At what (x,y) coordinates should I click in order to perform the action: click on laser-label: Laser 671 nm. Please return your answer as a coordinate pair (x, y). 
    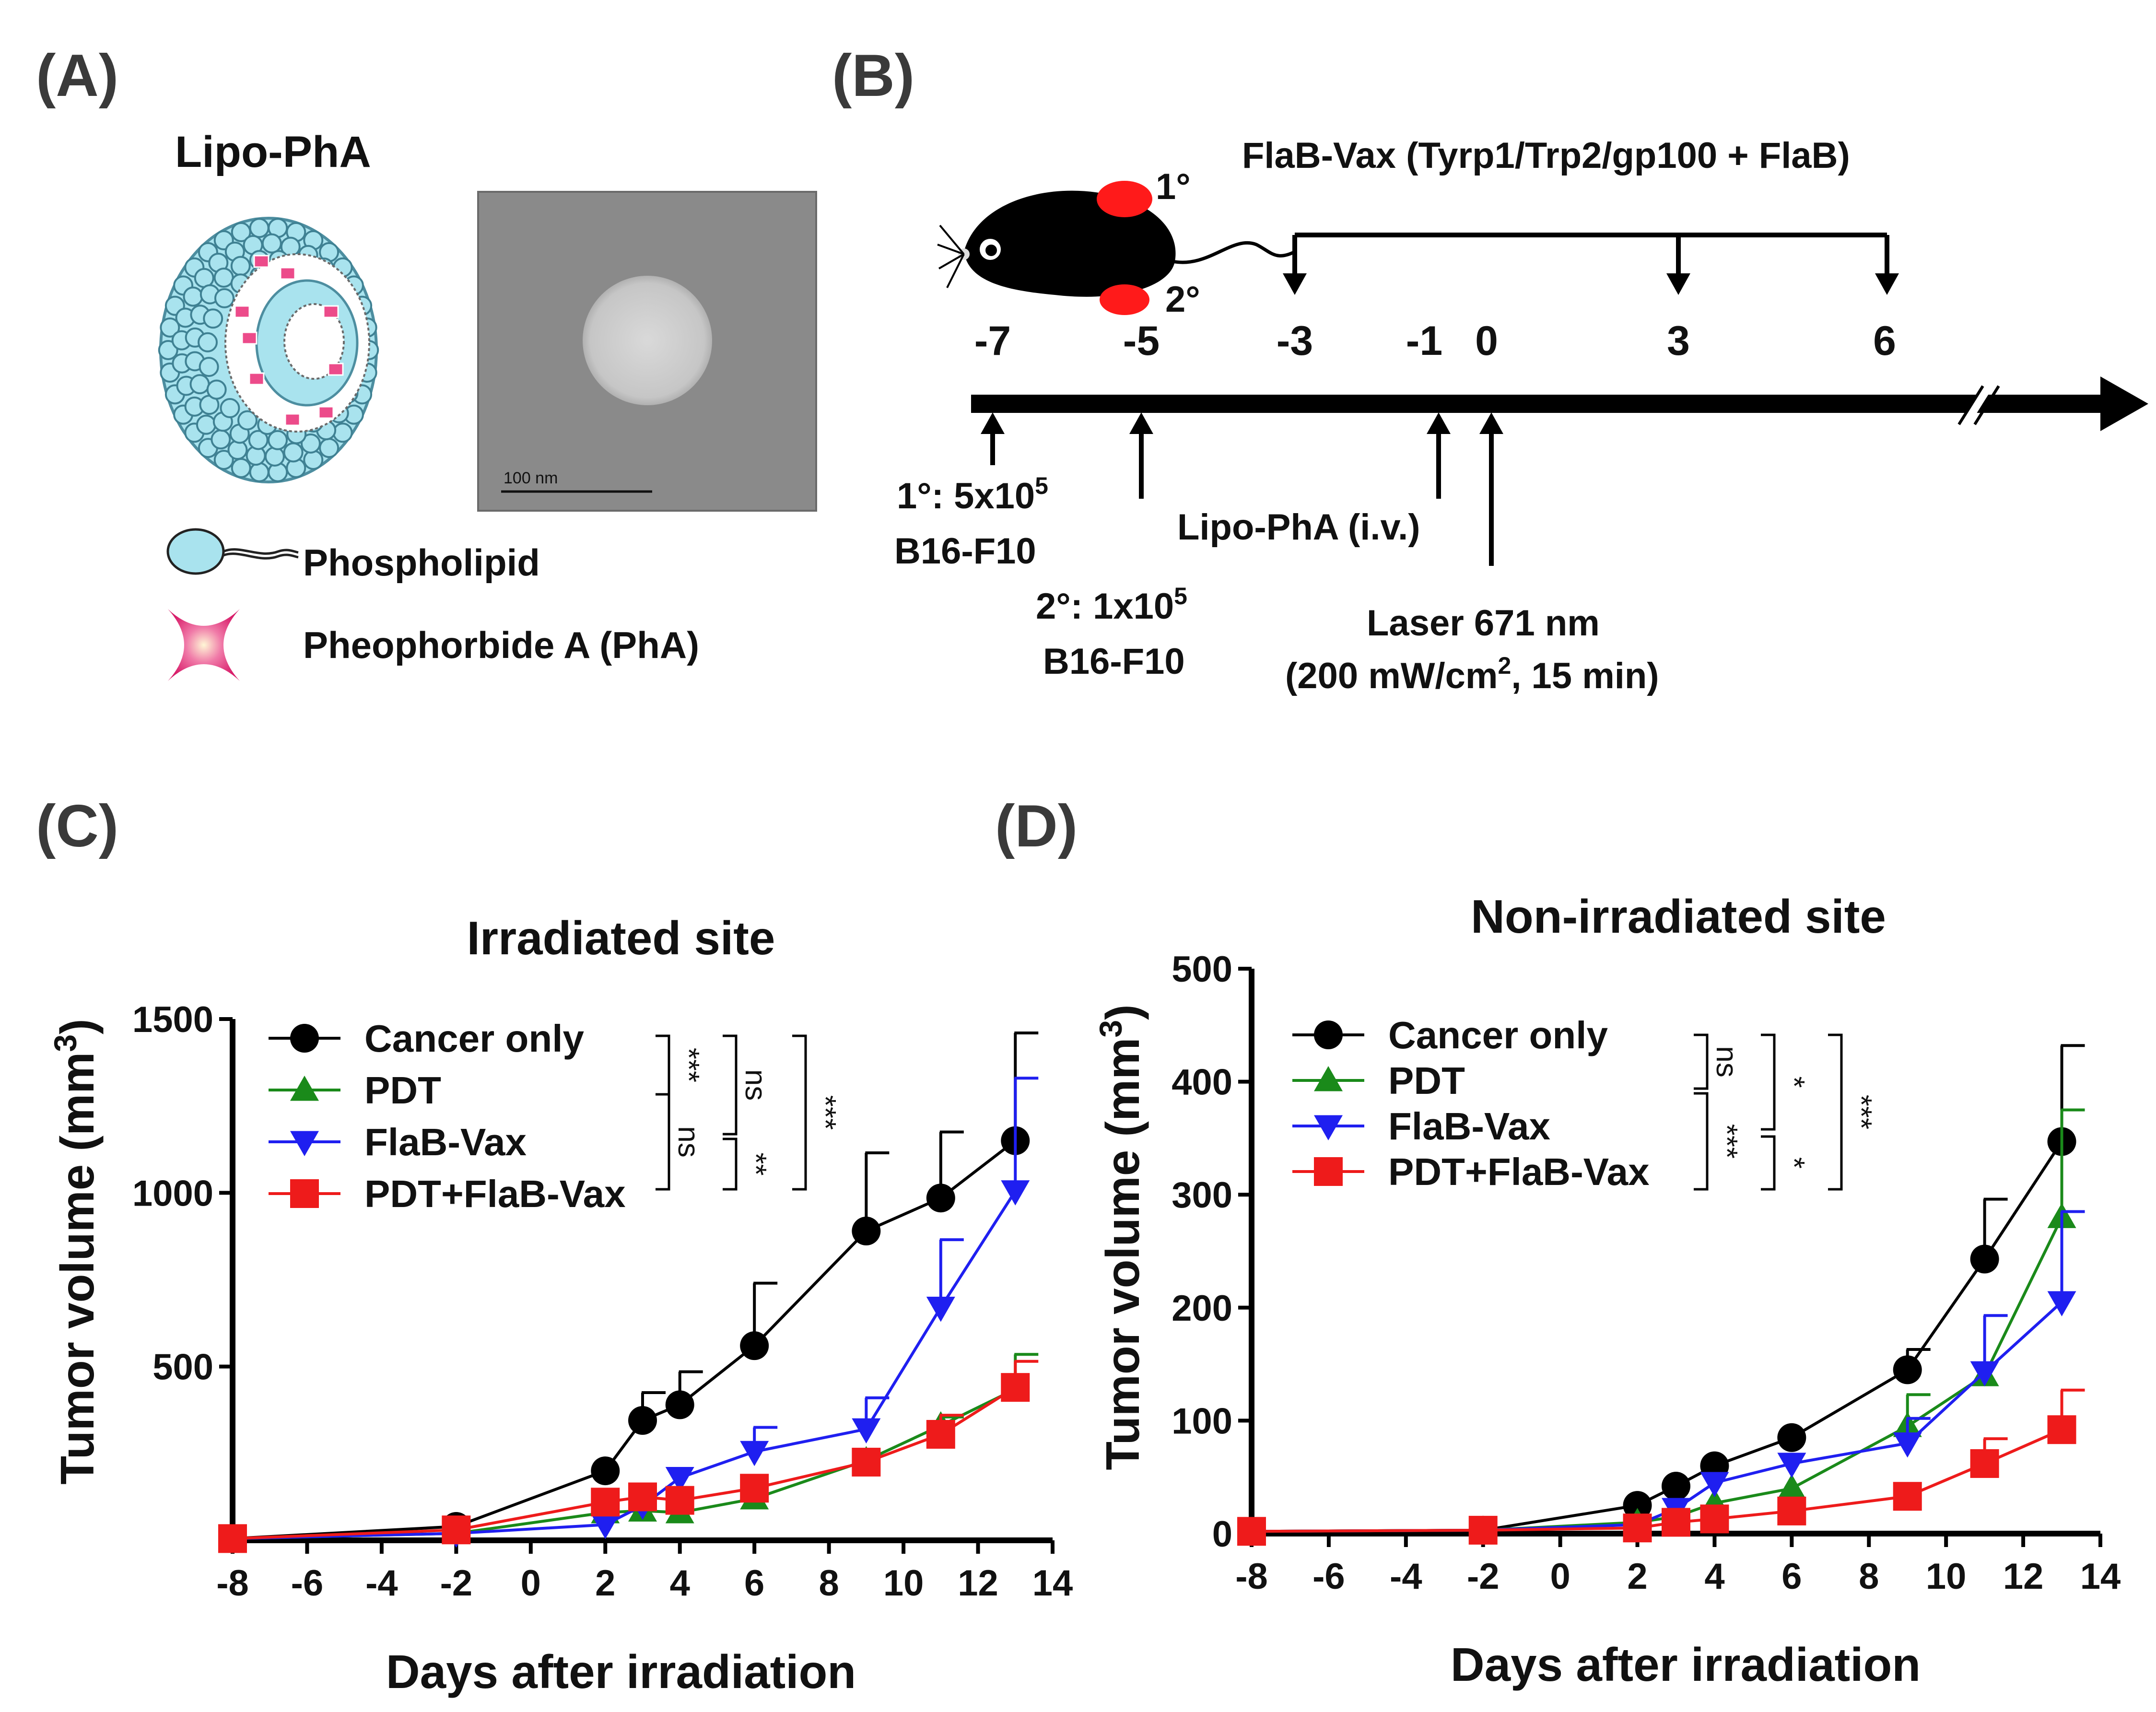
    Looking at the image, I should click on (1483, 623).